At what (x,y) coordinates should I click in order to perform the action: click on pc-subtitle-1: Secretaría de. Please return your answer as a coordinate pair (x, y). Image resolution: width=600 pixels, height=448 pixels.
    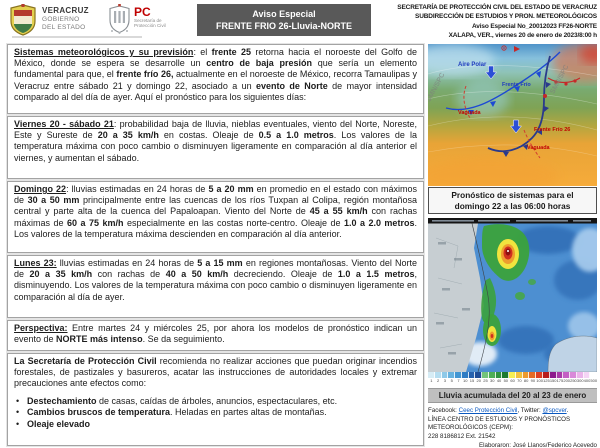
    Looking at the image, I should click on (148, 20).